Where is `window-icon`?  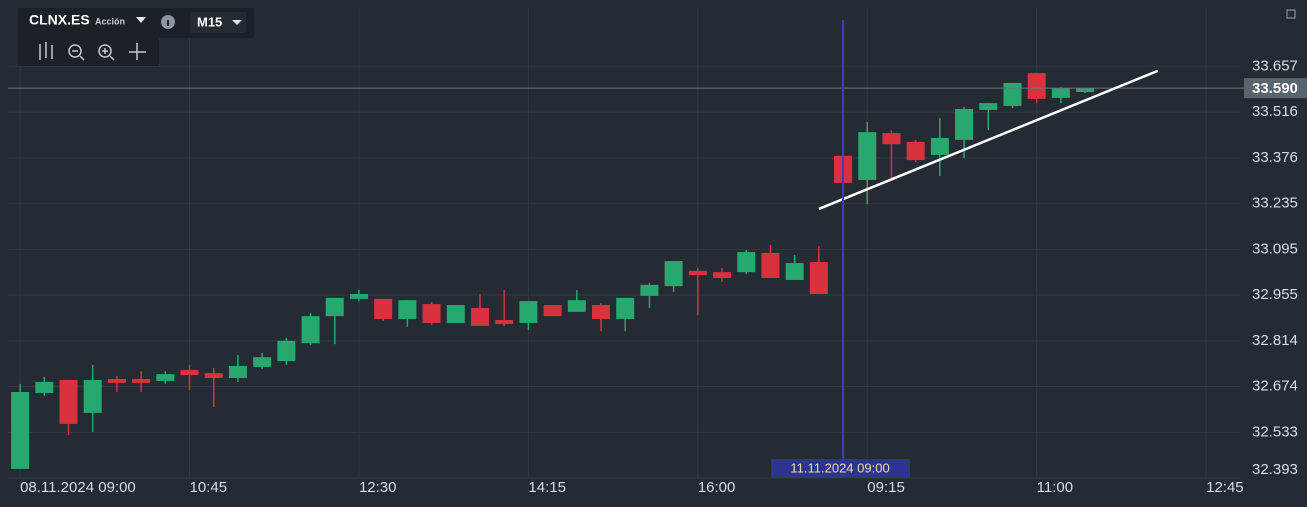 window-icon is located at coordinates (1291, 14).